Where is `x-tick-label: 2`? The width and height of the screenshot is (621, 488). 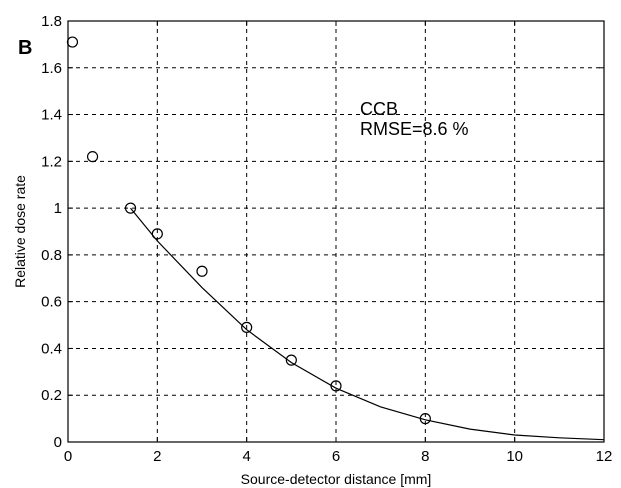
x-tick-label: 2 is located at coordinates (157, 456).